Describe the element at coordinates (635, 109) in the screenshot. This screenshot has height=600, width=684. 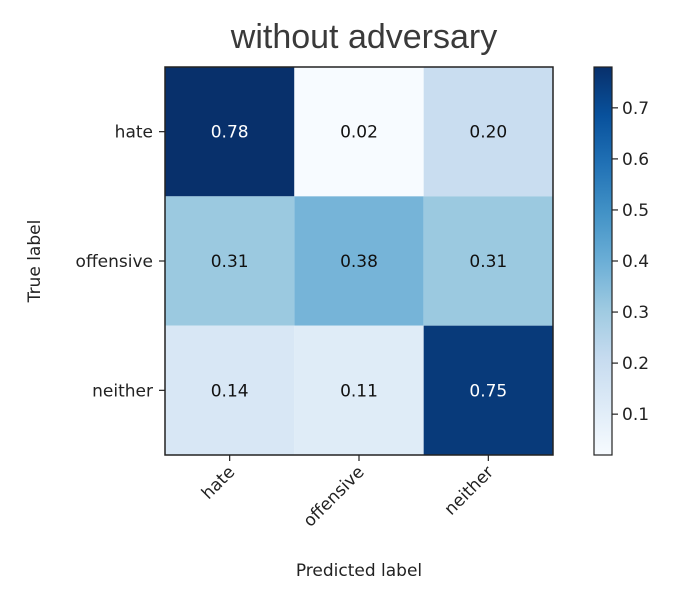
I see `colorbar-tick-label: 0.7` at that location.